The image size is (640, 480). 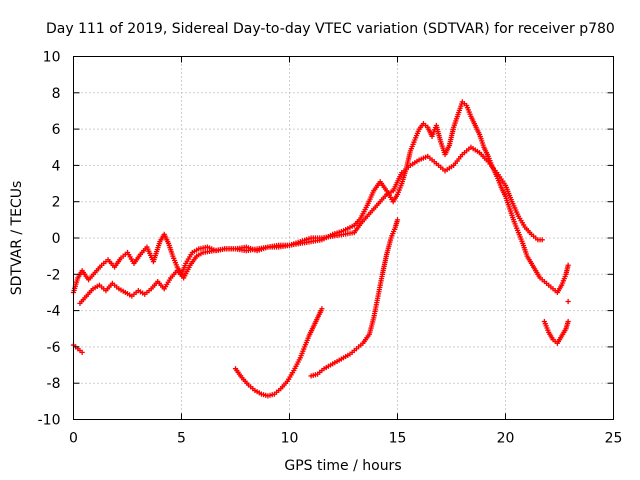 I want to click on x-tick-label: 5, so click(x=181, y=439).